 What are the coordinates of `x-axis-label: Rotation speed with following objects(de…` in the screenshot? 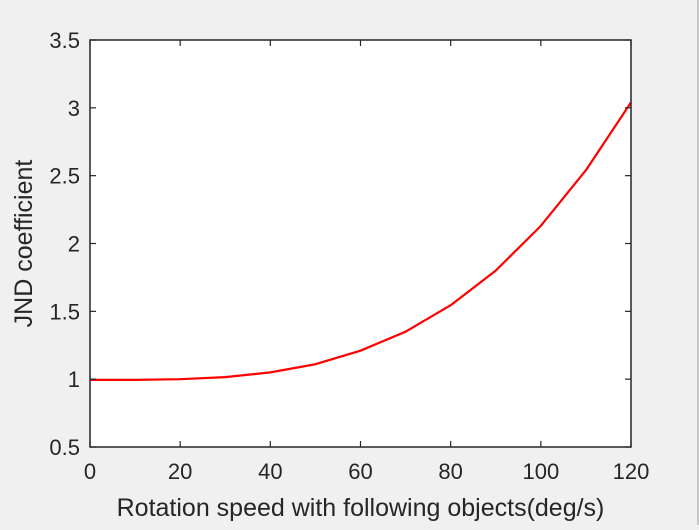 It's located at (361, 508).